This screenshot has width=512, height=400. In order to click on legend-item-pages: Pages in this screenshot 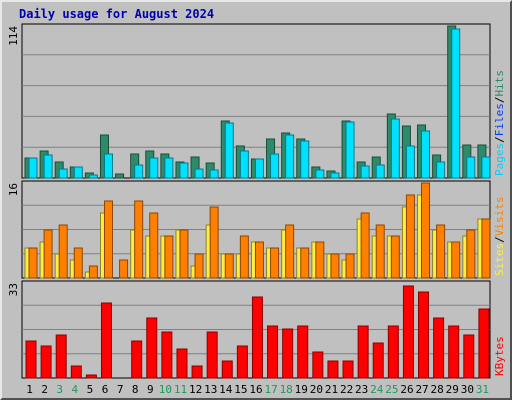, I will do `click(499, 159)`.